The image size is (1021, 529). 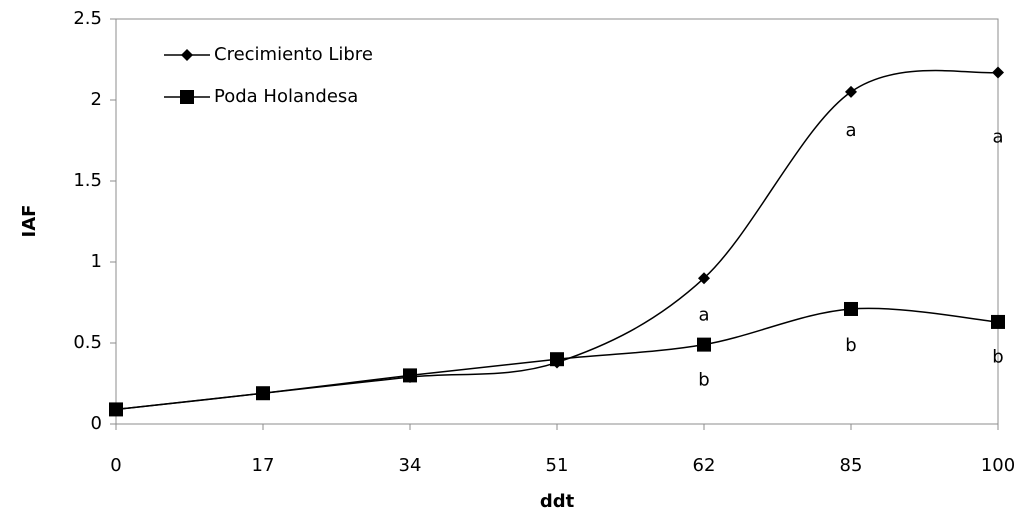 What do you see at coordinates (851, 465) in the screenshot?
I see `x-tick-label: 85` at bounding box center [851, 465].